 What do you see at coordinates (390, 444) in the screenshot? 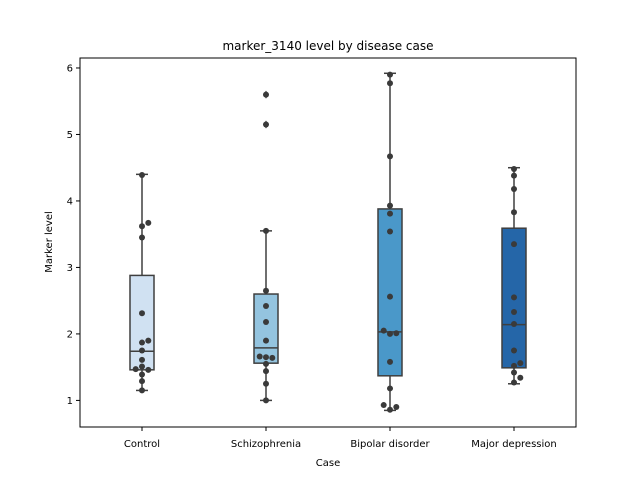
I see `x-tick-label: Bipolar disorder` at bounding box center [390, 444].